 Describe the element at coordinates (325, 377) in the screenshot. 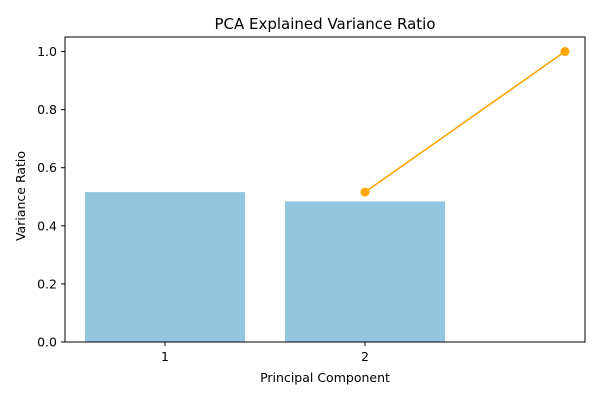

I see `x-axis-label: Principal Component` at that location.